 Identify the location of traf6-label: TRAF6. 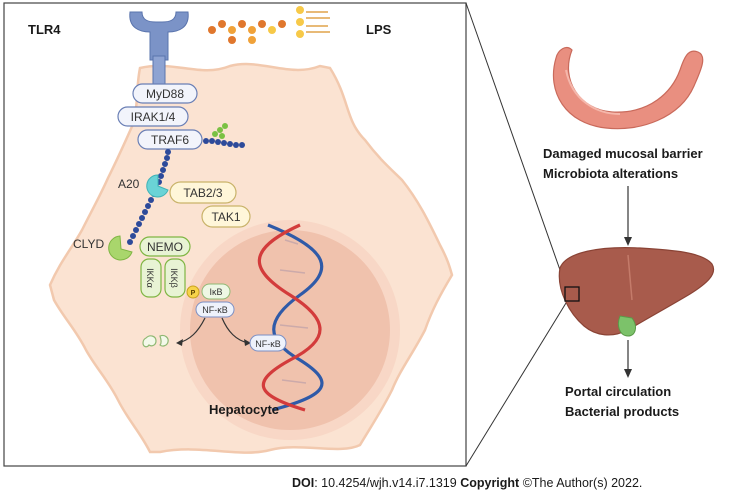
(170, 140).